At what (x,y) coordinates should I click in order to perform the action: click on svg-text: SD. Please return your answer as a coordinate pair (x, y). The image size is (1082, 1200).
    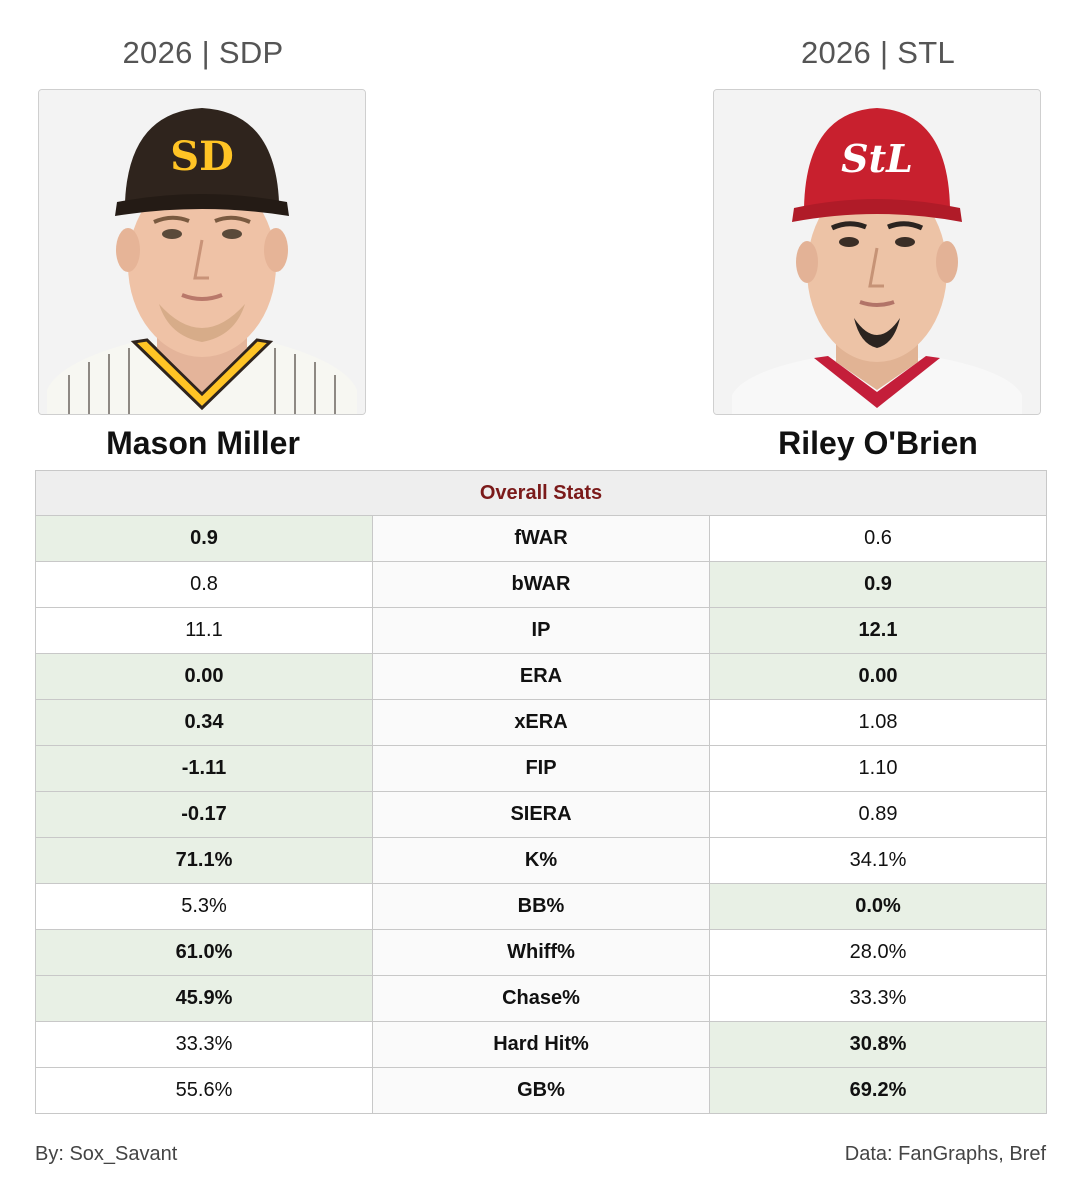
    Looking at the image, I should click on (202, 156).